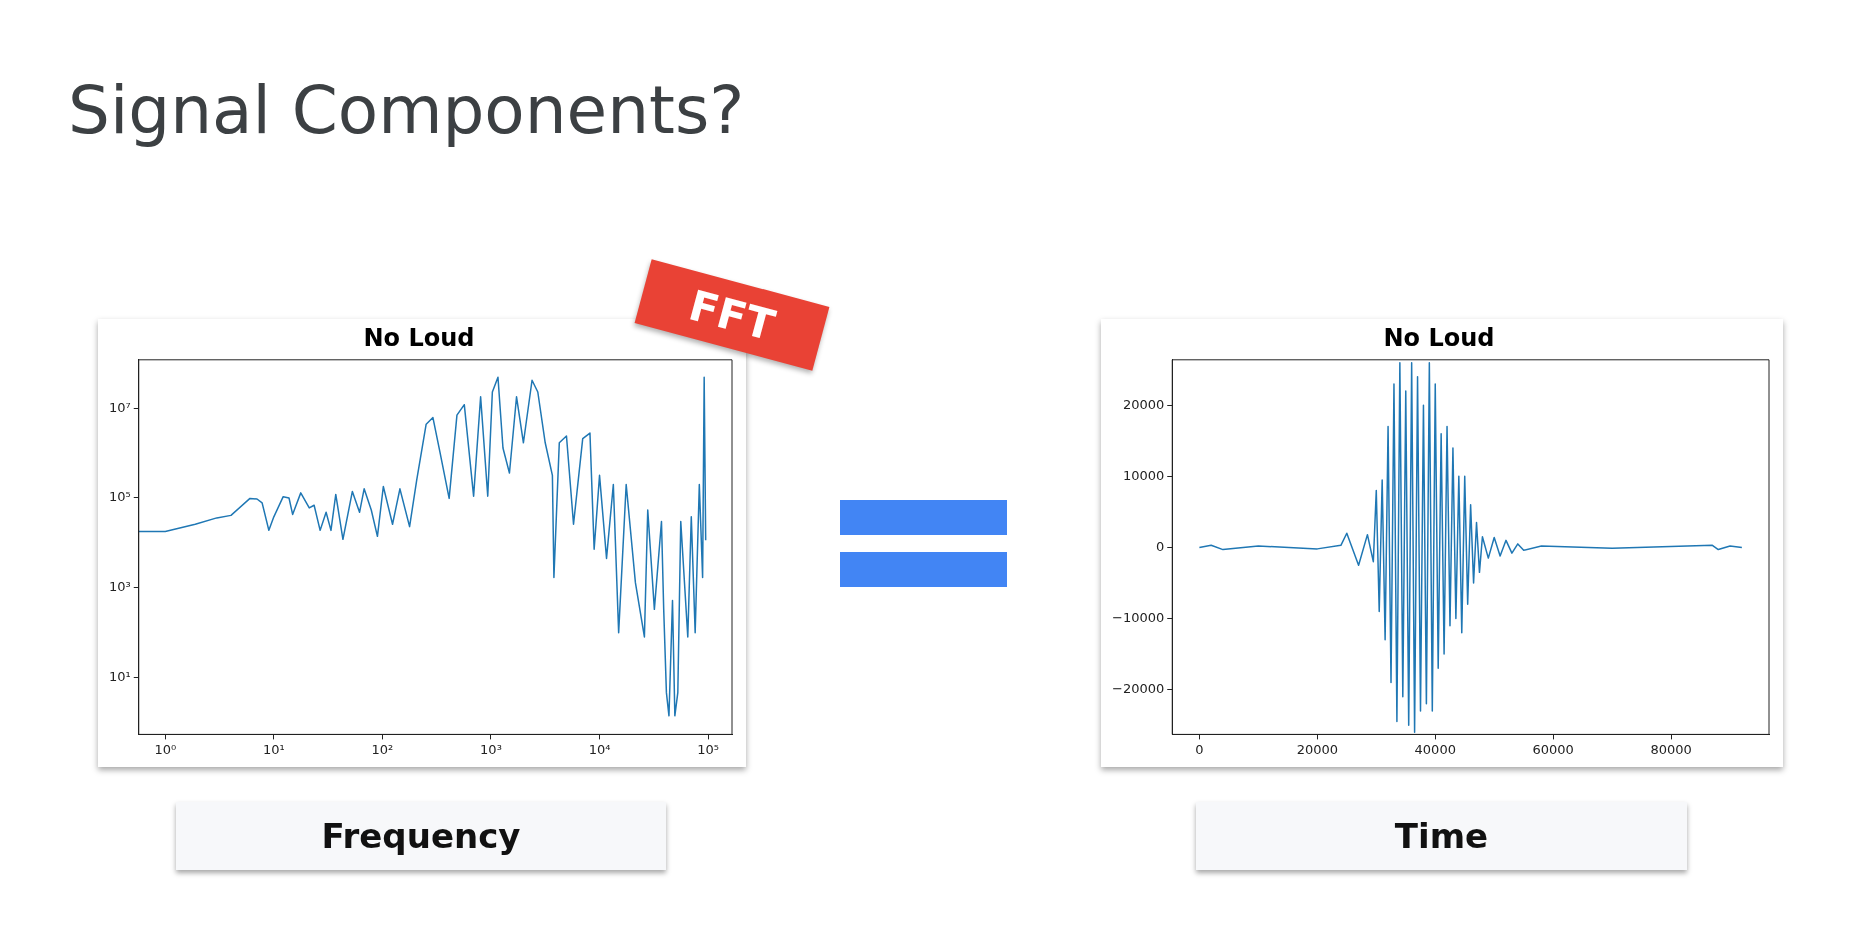  I want to click on x-tick-label: 80000, so click(1671, 749).